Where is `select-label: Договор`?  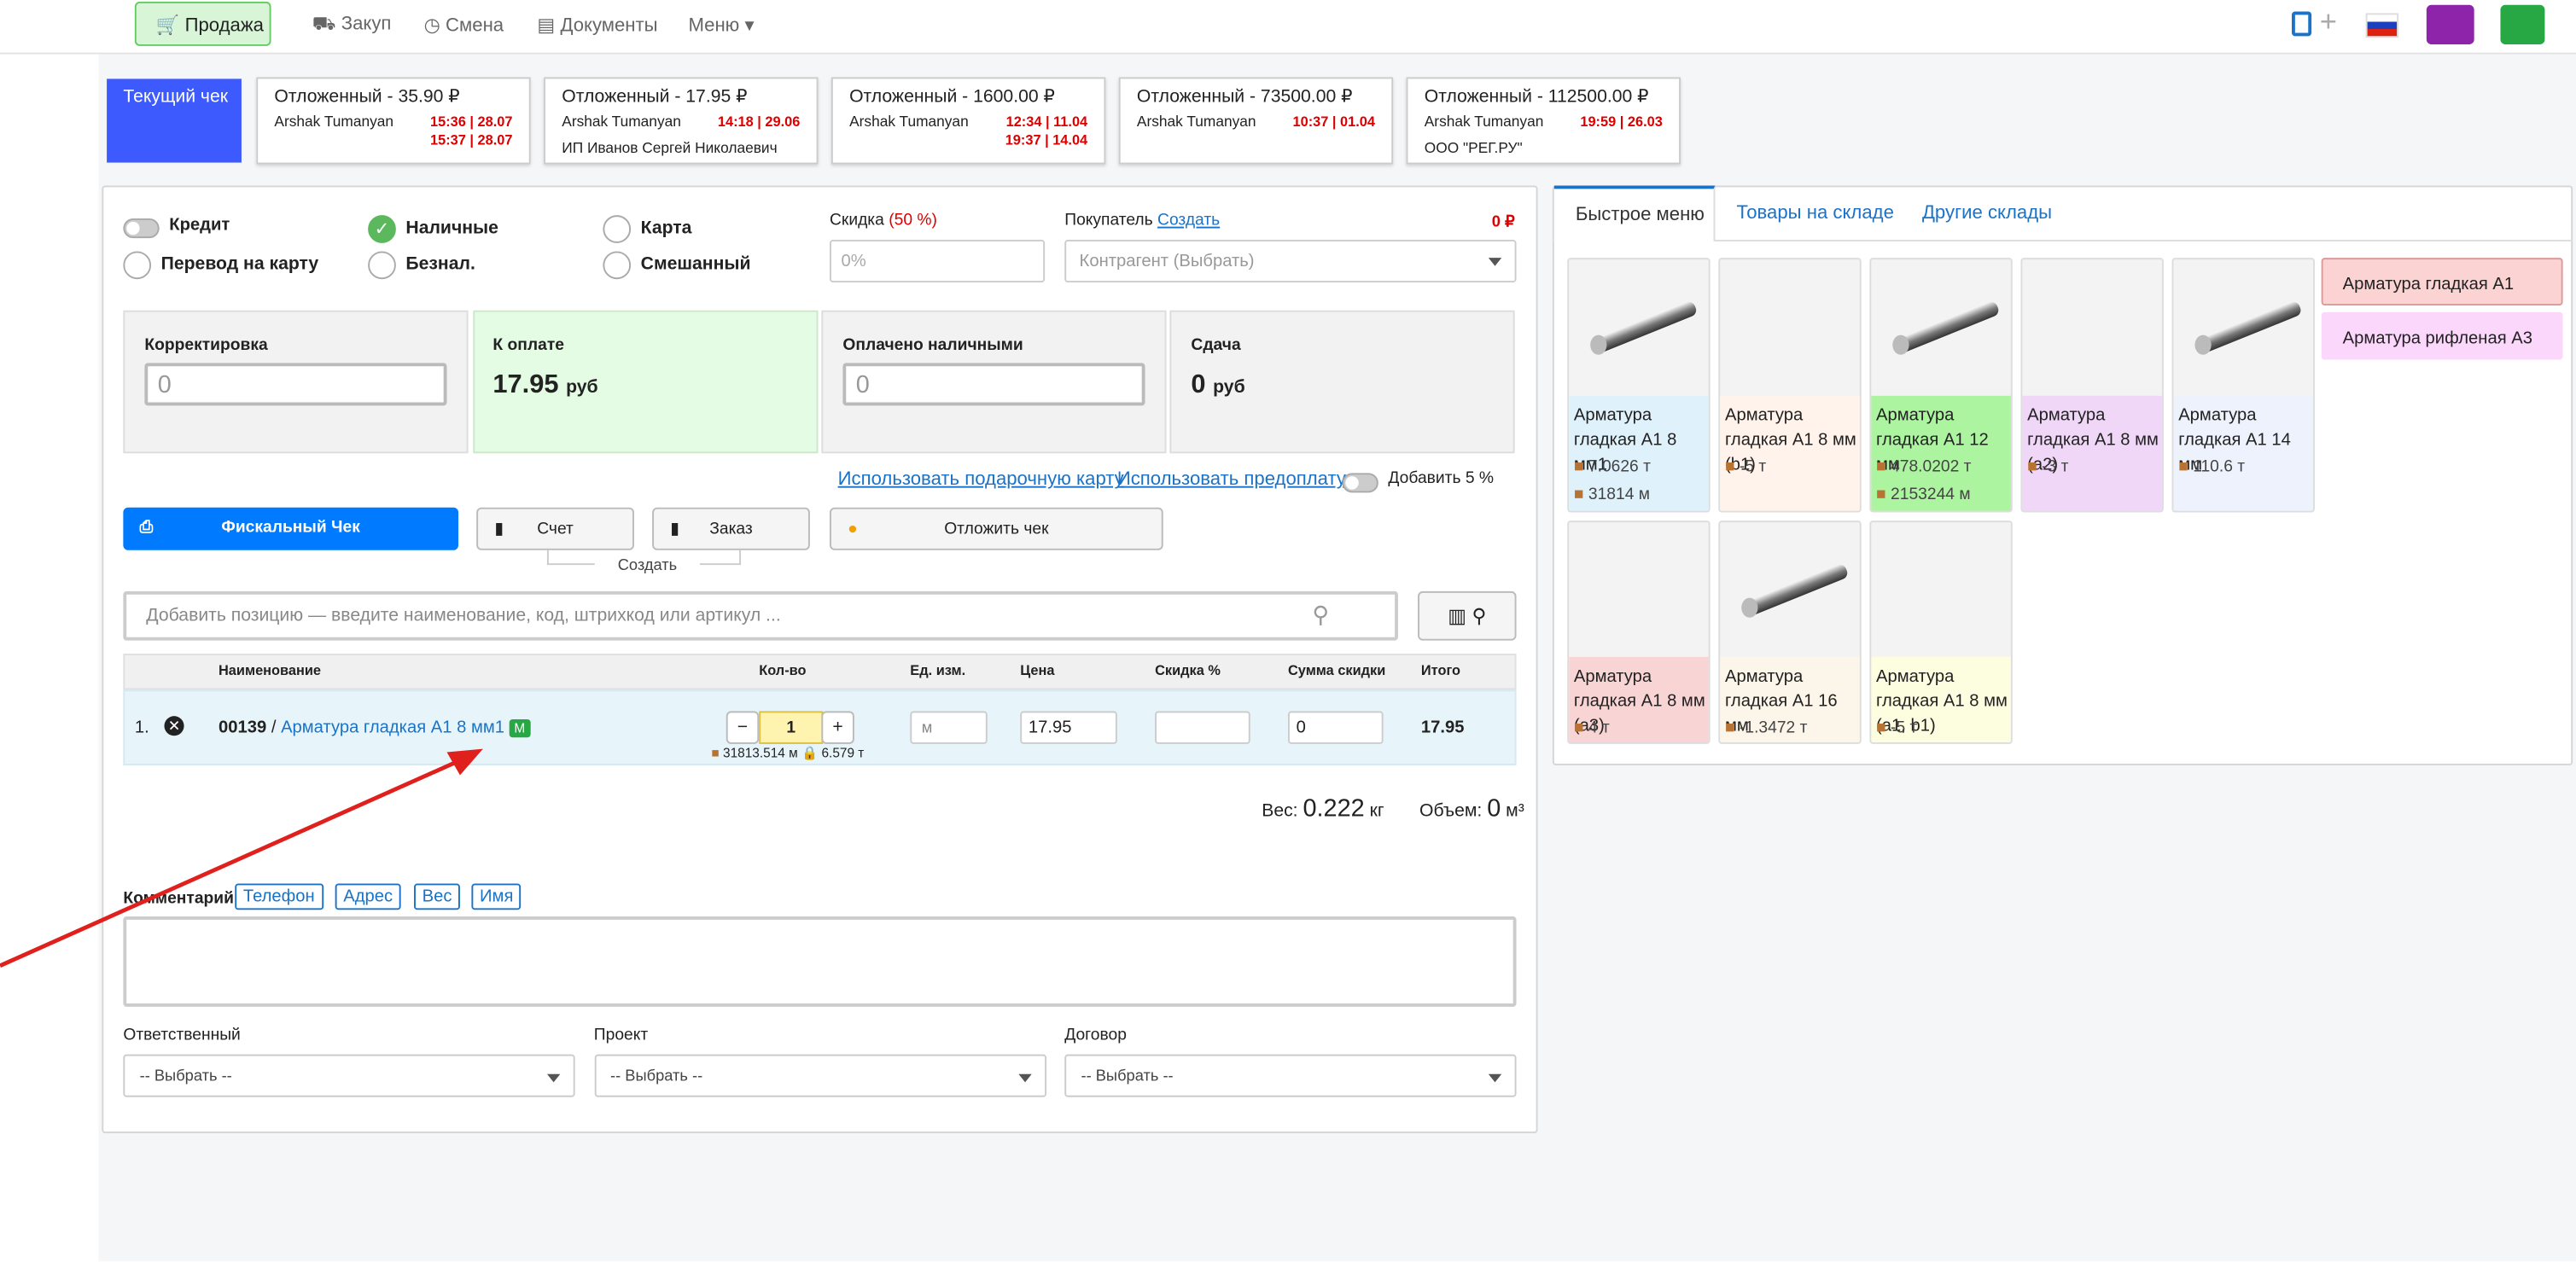
select-label: Договор is located at coordinates (1095, 1035).